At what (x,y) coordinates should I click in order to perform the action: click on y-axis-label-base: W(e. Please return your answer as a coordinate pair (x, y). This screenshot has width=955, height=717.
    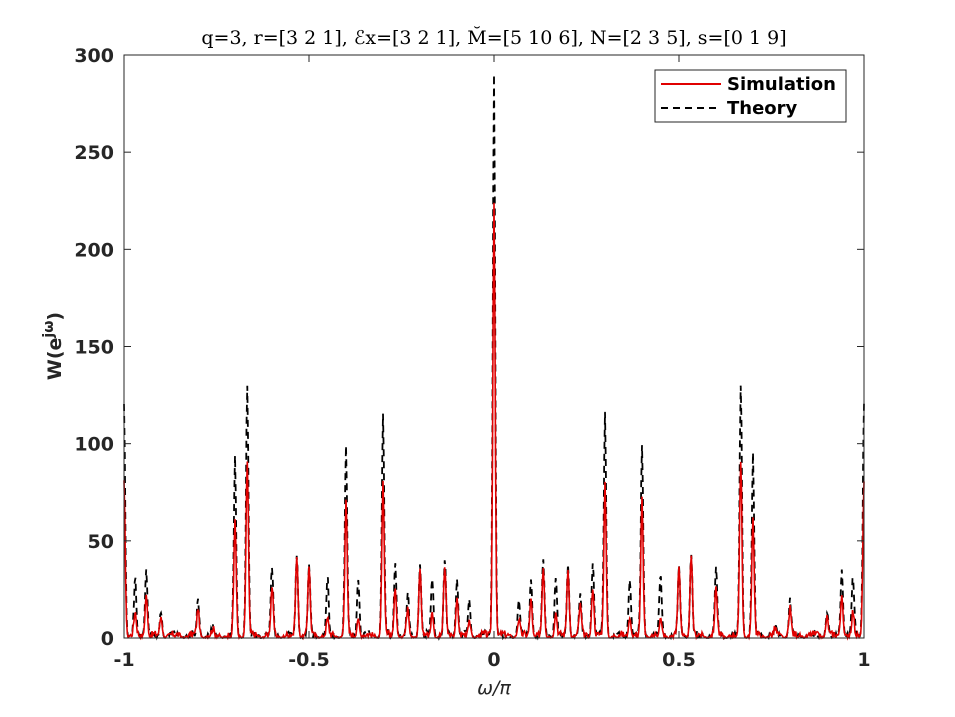
    Looking at the image, I should click on (55, 359).